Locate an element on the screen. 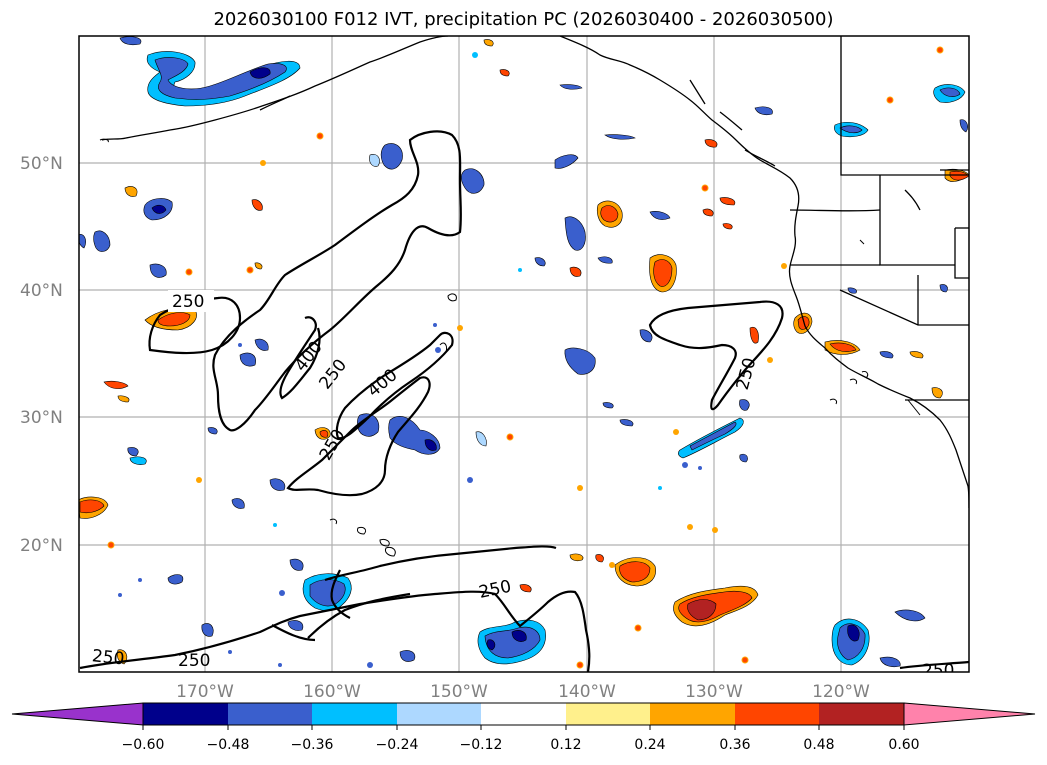  lat-label: 20°N is located at coordinates (41, 546).